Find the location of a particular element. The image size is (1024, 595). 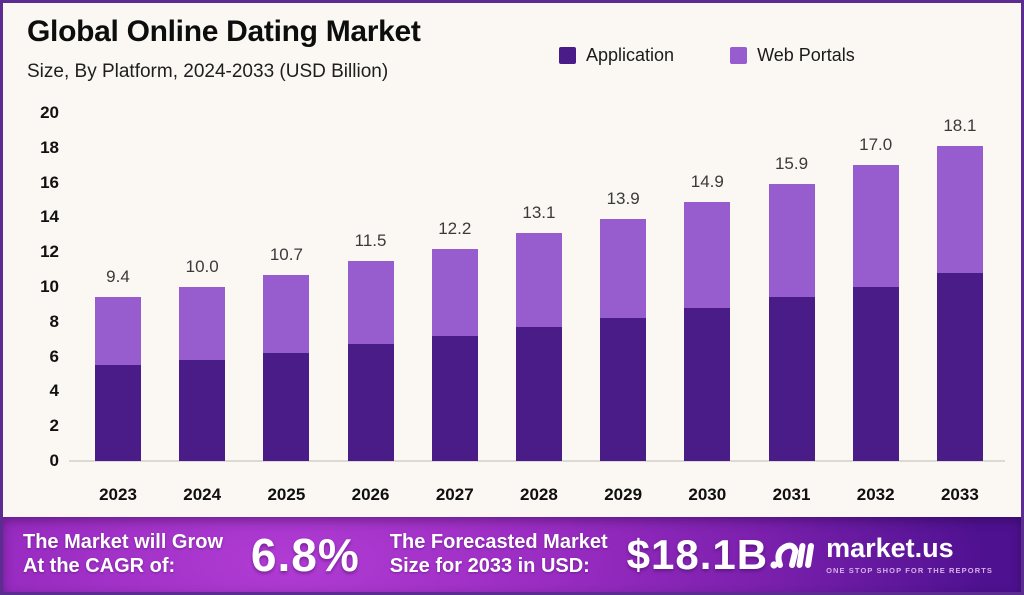

y-axis: 0 2 4 6 8 10 12 14 16 18 20 is located at coordinates (31, 286).